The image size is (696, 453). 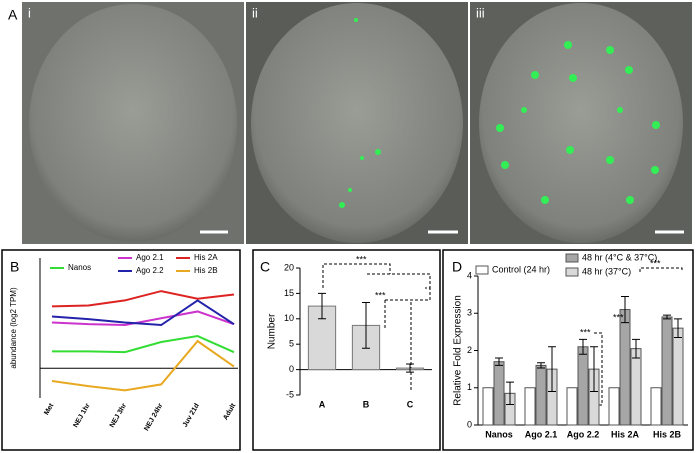 What do you see at coordinates (625, 434) in the screenshot?
I see `x-tick-label: His 2A` at bounding box center [625, 434].